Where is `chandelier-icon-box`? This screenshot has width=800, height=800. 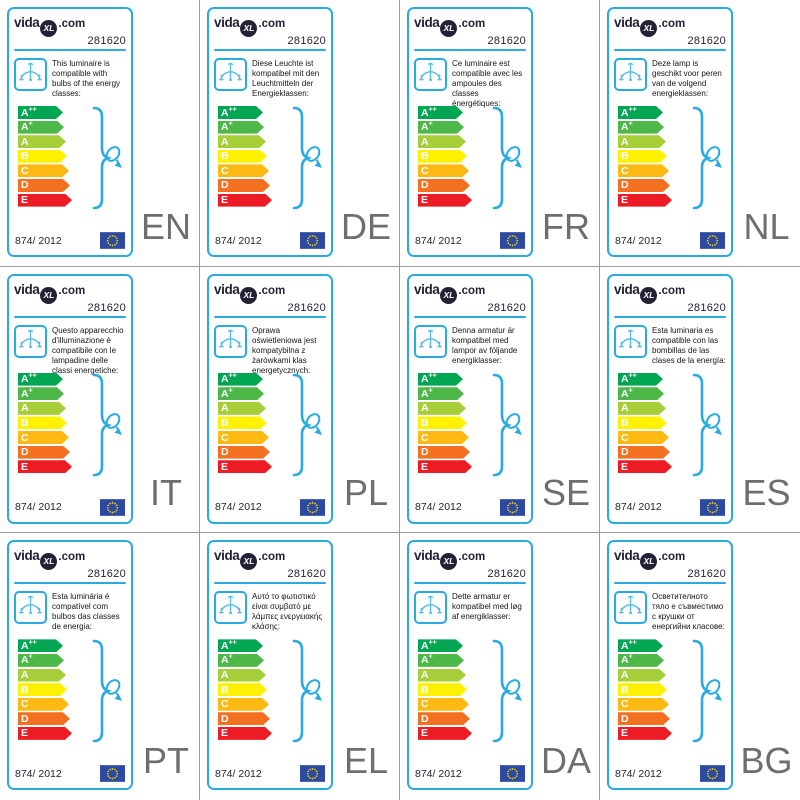 chandelier-icon-box is located at coordinates (630, 341).